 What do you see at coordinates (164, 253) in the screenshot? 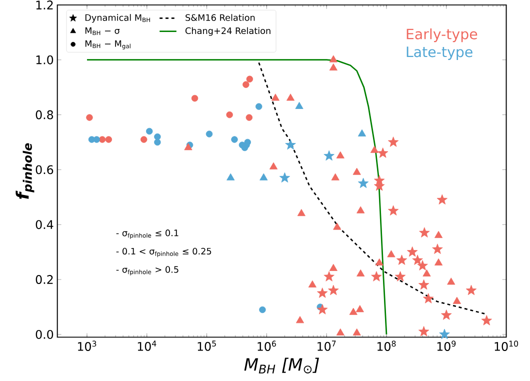
I see `annotation: - 0.1 < σ$_{fpinhole}$ ≤ 0.25` at bounding box center [164, 253].